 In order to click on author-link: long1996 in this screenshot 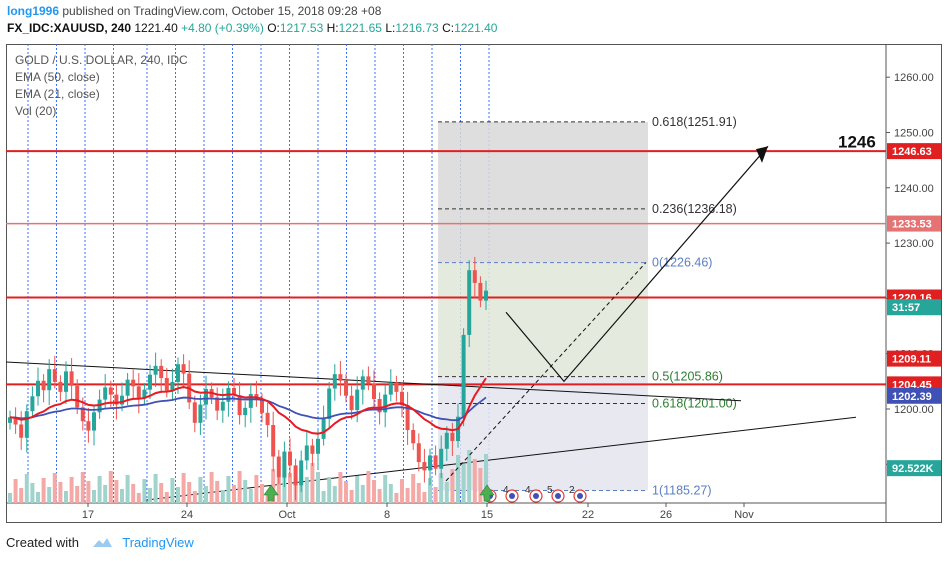, I will do `click(33, 11)`.